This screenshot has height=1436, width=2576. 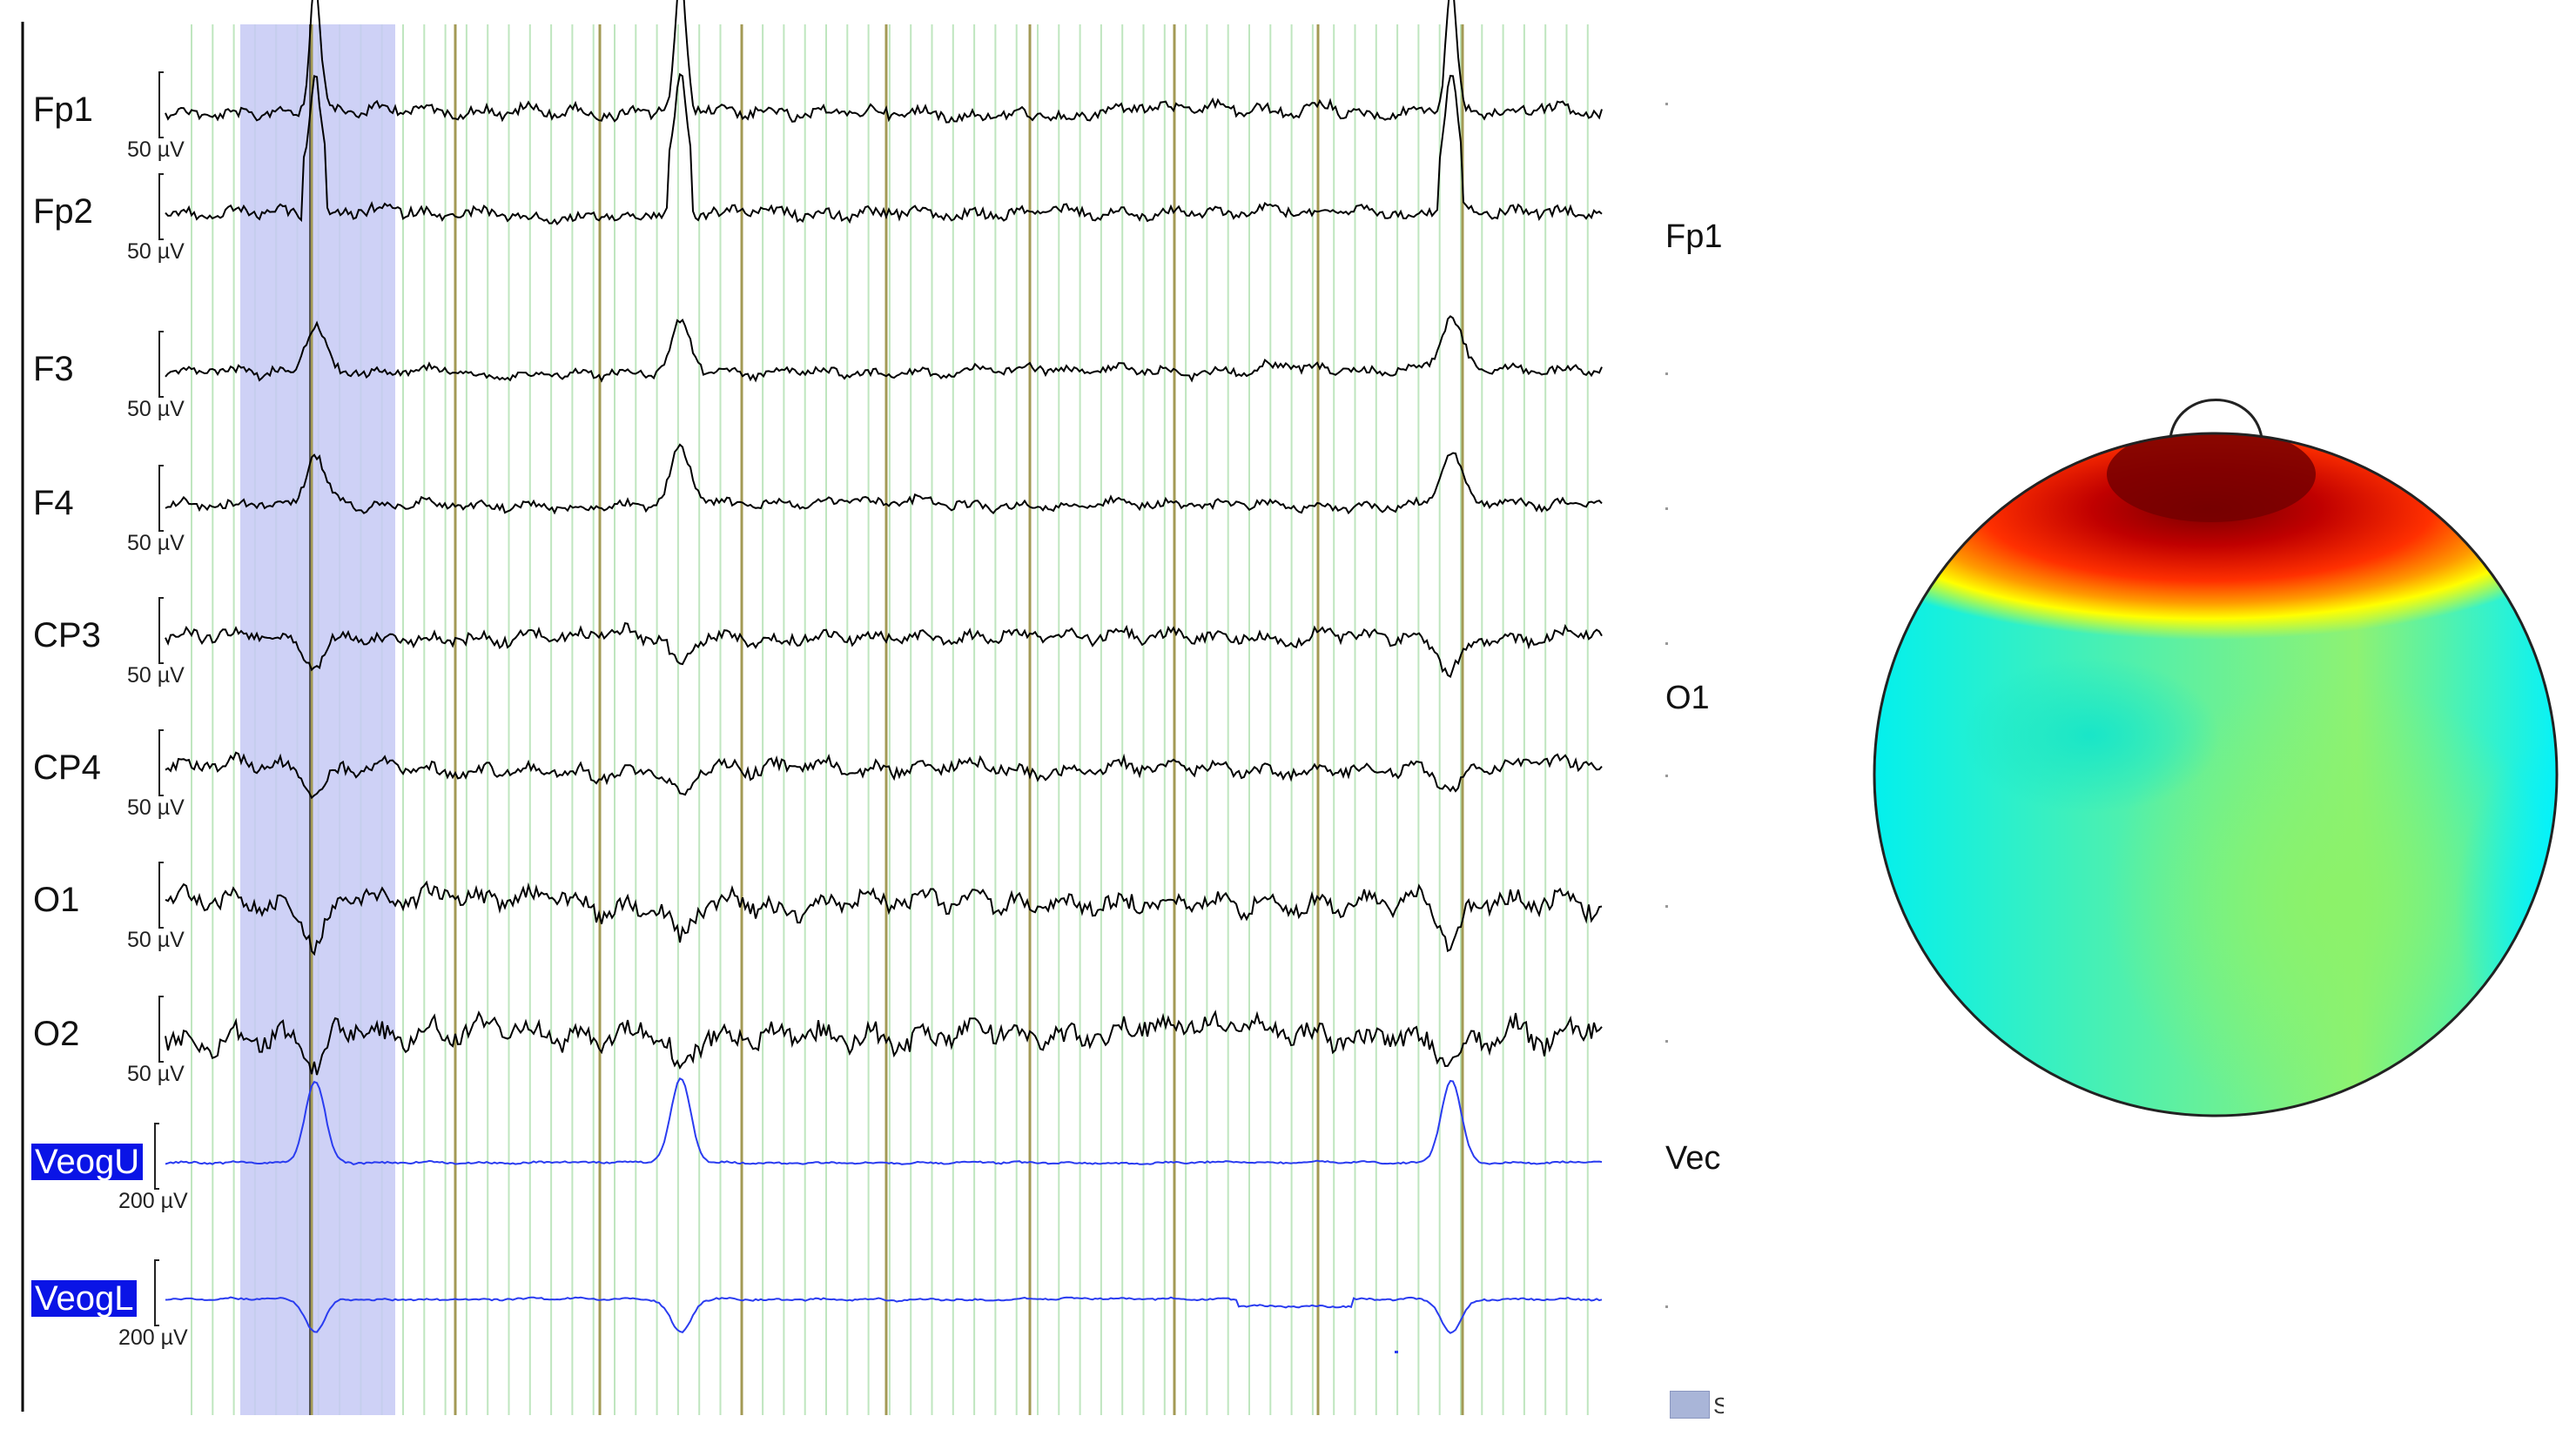 What do you see at coordinates (87, 1162) in the screenshot?
I see `channel-label-veogu: VeogU` at bounding box center [87, 1162].